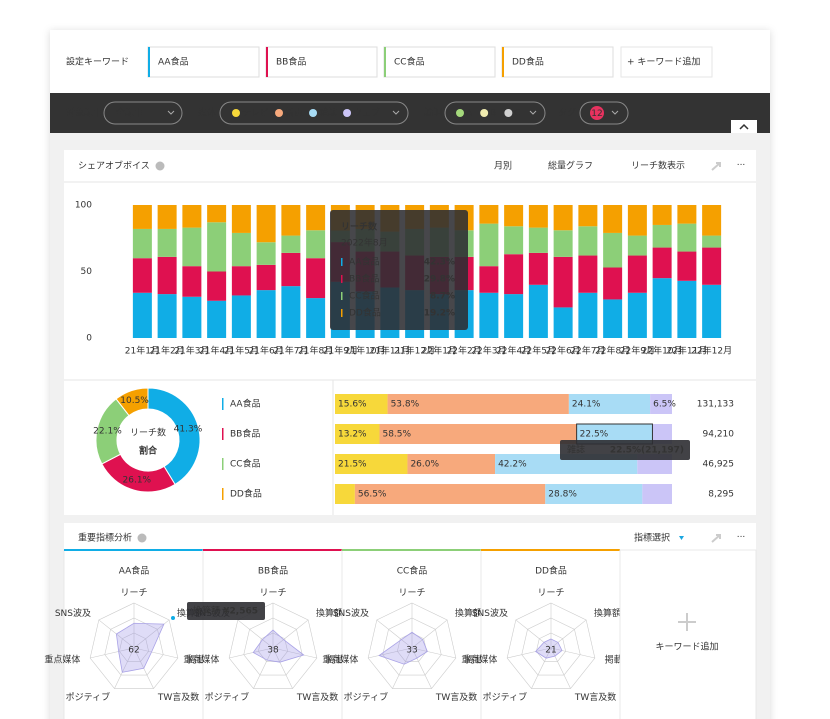 This screenshot has width=830, height=719. Describe the element at coordinates (719, 435) in the screenshot. I see `row-total: 94,210` at that location.